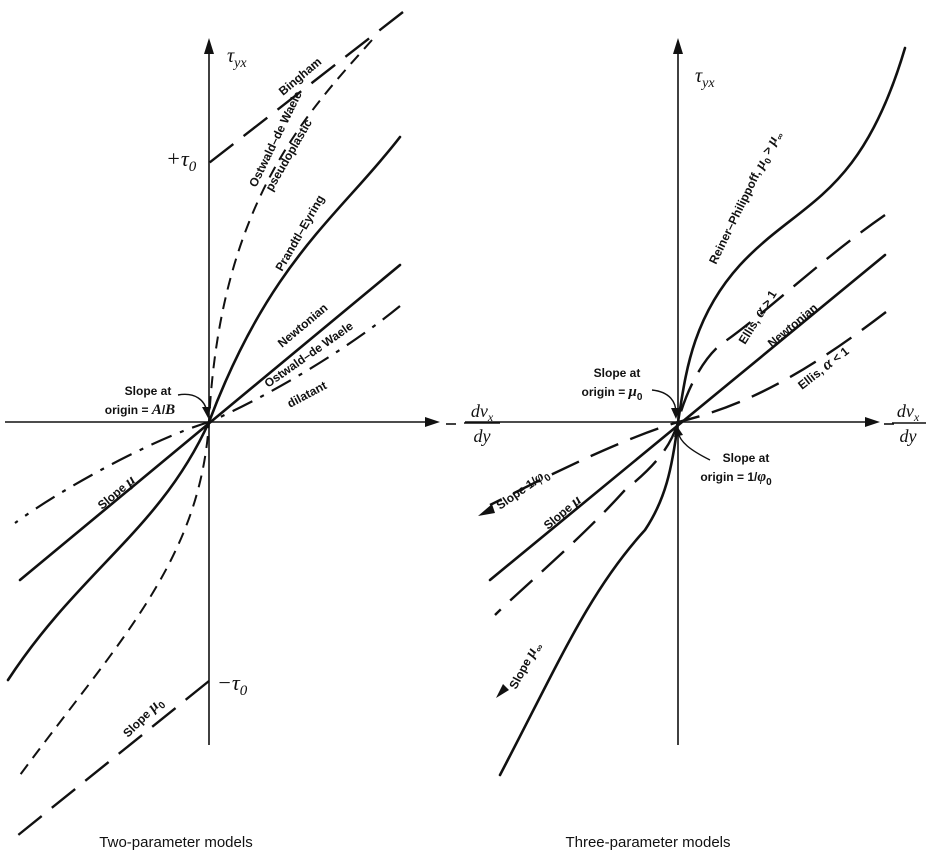 The image size is (930, 856). Describe the element at coordinates (678, 46) in the screenshot. I see `right-y-arrow` at that location.